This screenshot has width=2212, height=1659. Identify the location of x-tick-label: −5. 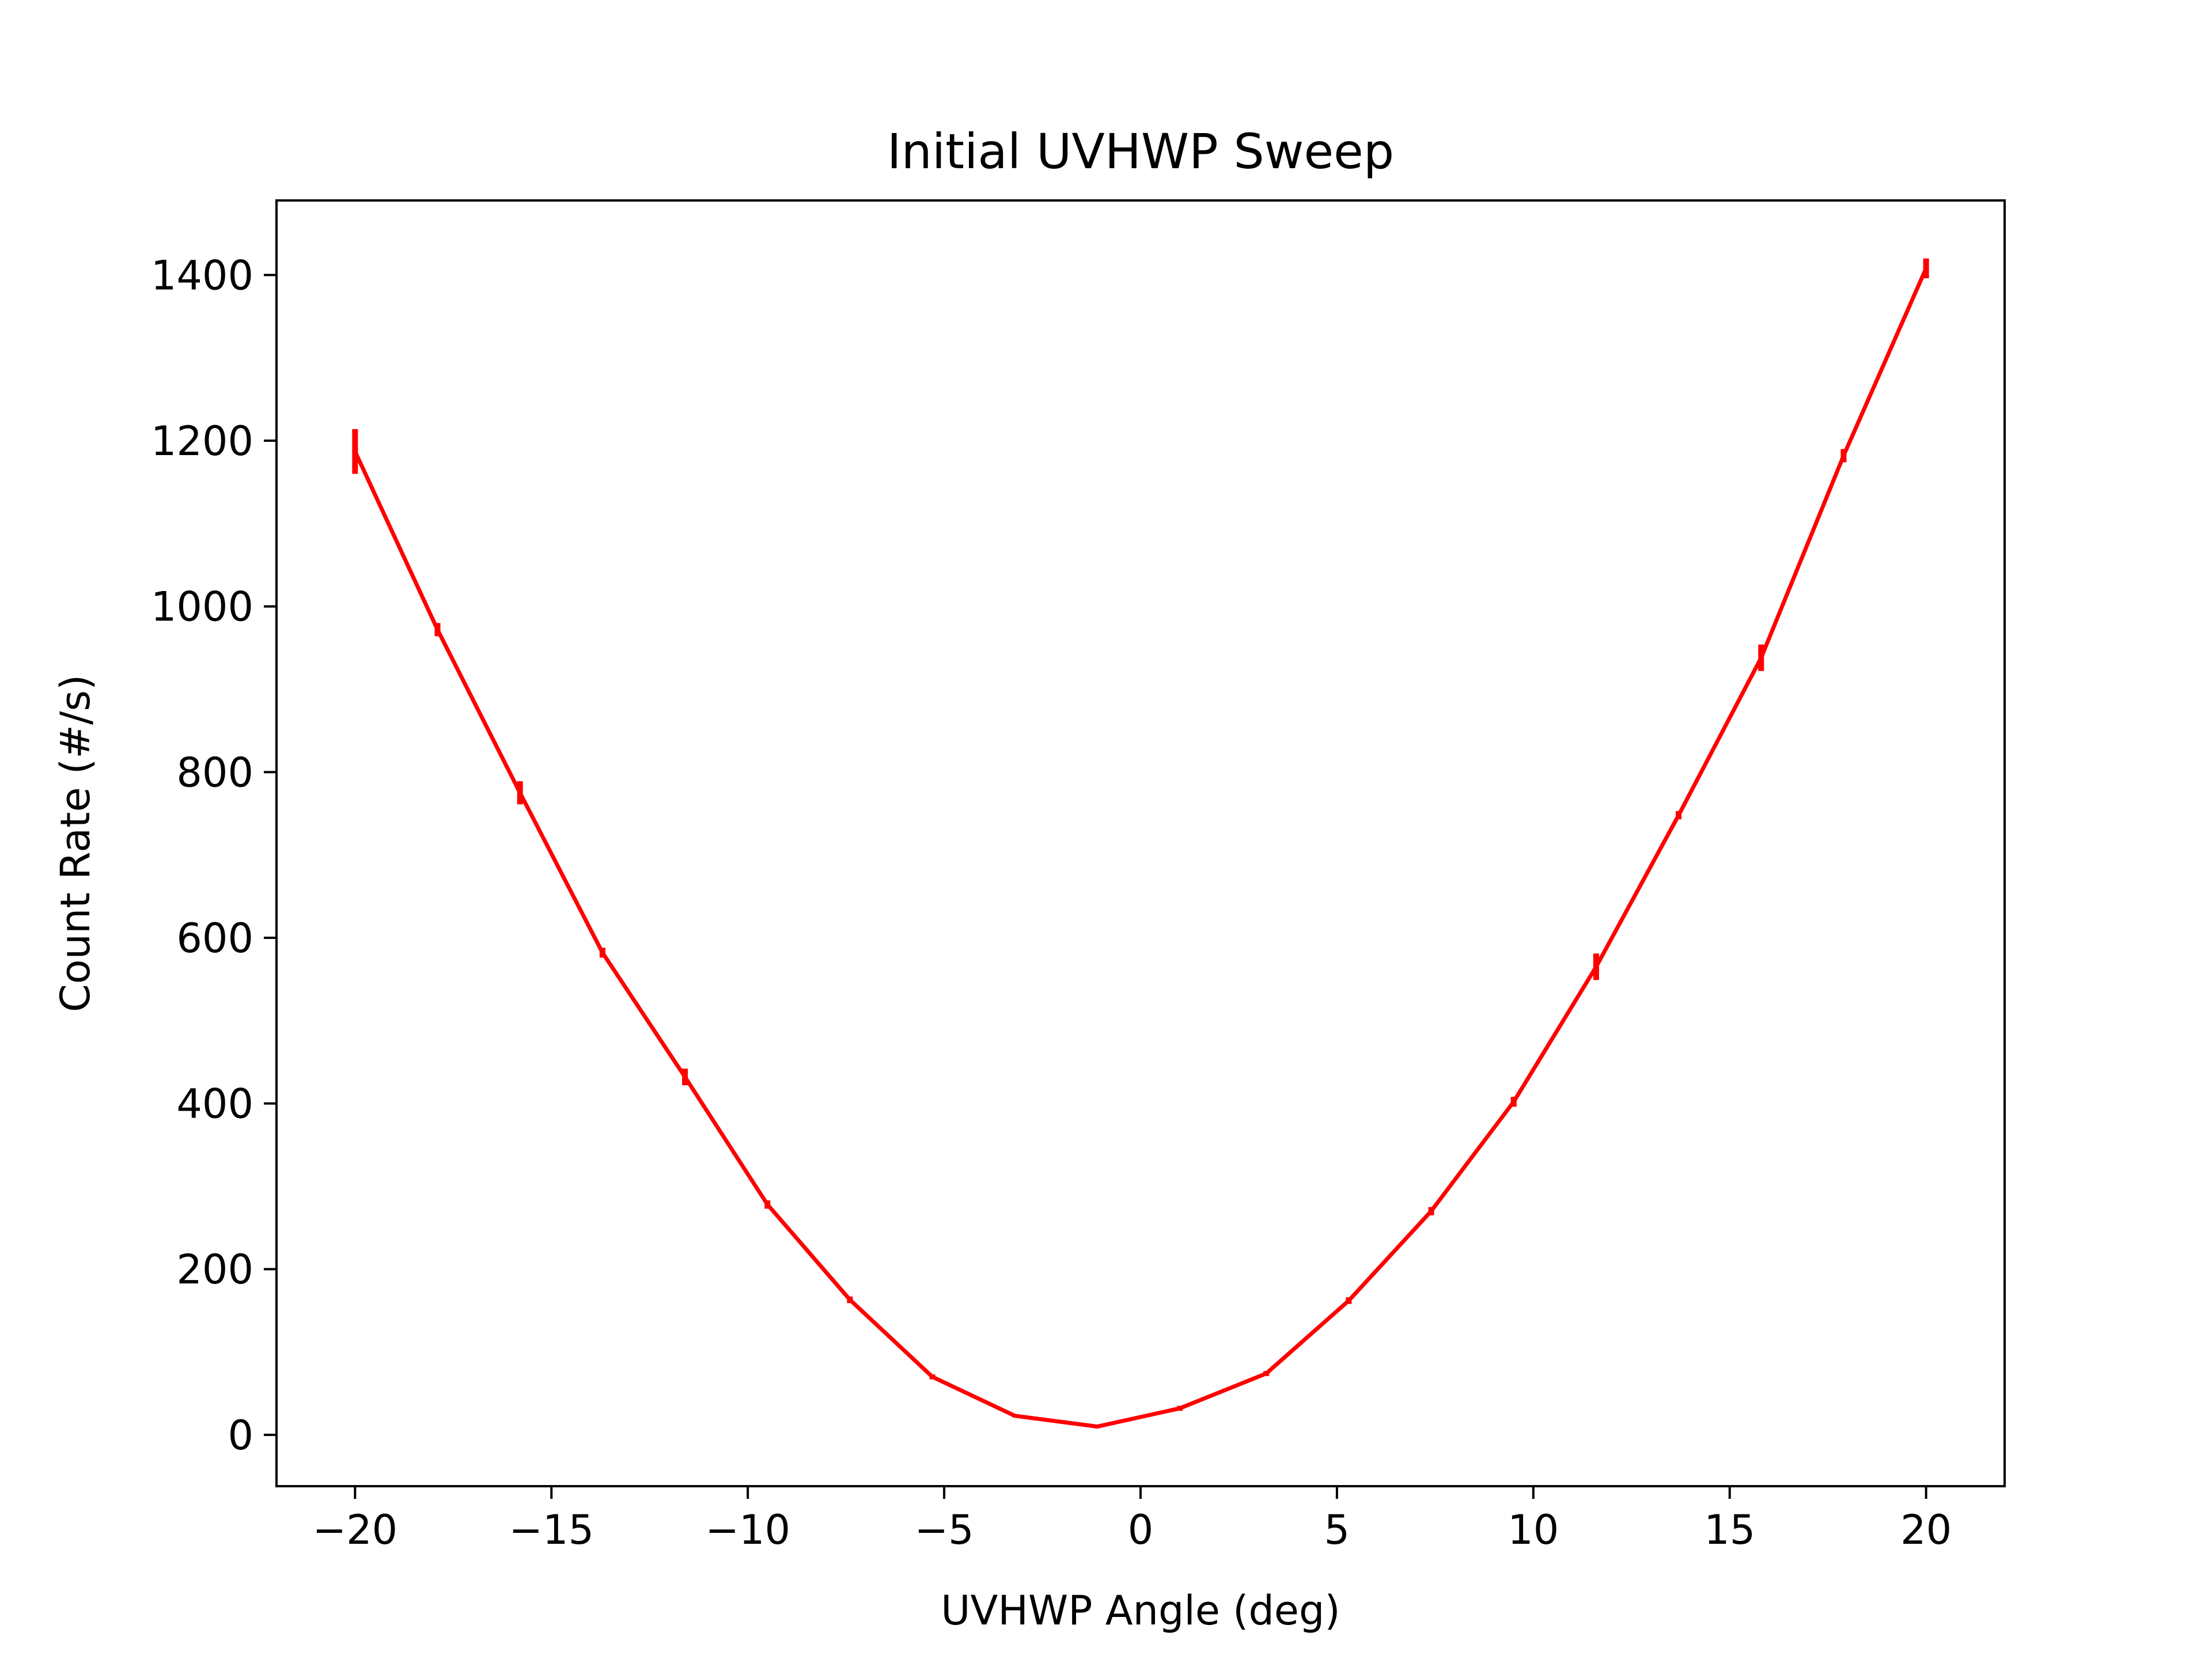
(944, 1530).